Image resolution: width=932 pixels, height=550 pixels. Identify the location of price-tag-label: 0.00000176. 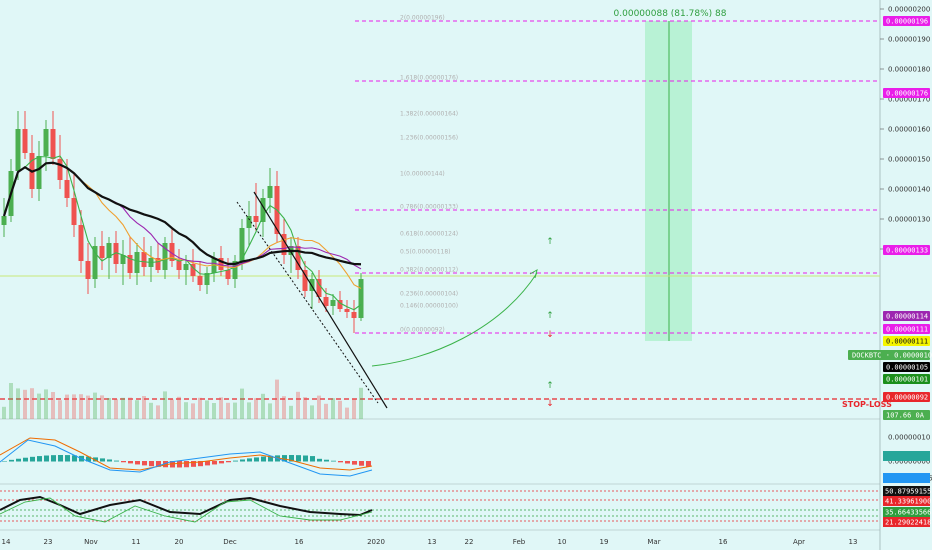
(907, 94).